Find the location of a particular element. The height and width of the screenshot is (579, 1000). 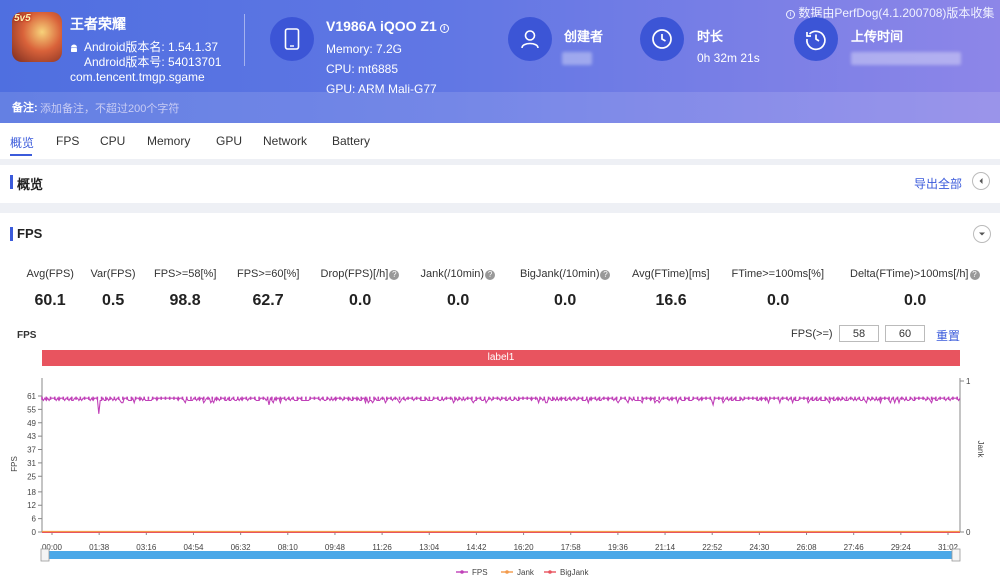

chart-title: FPS is located at coordinates (27, 335).